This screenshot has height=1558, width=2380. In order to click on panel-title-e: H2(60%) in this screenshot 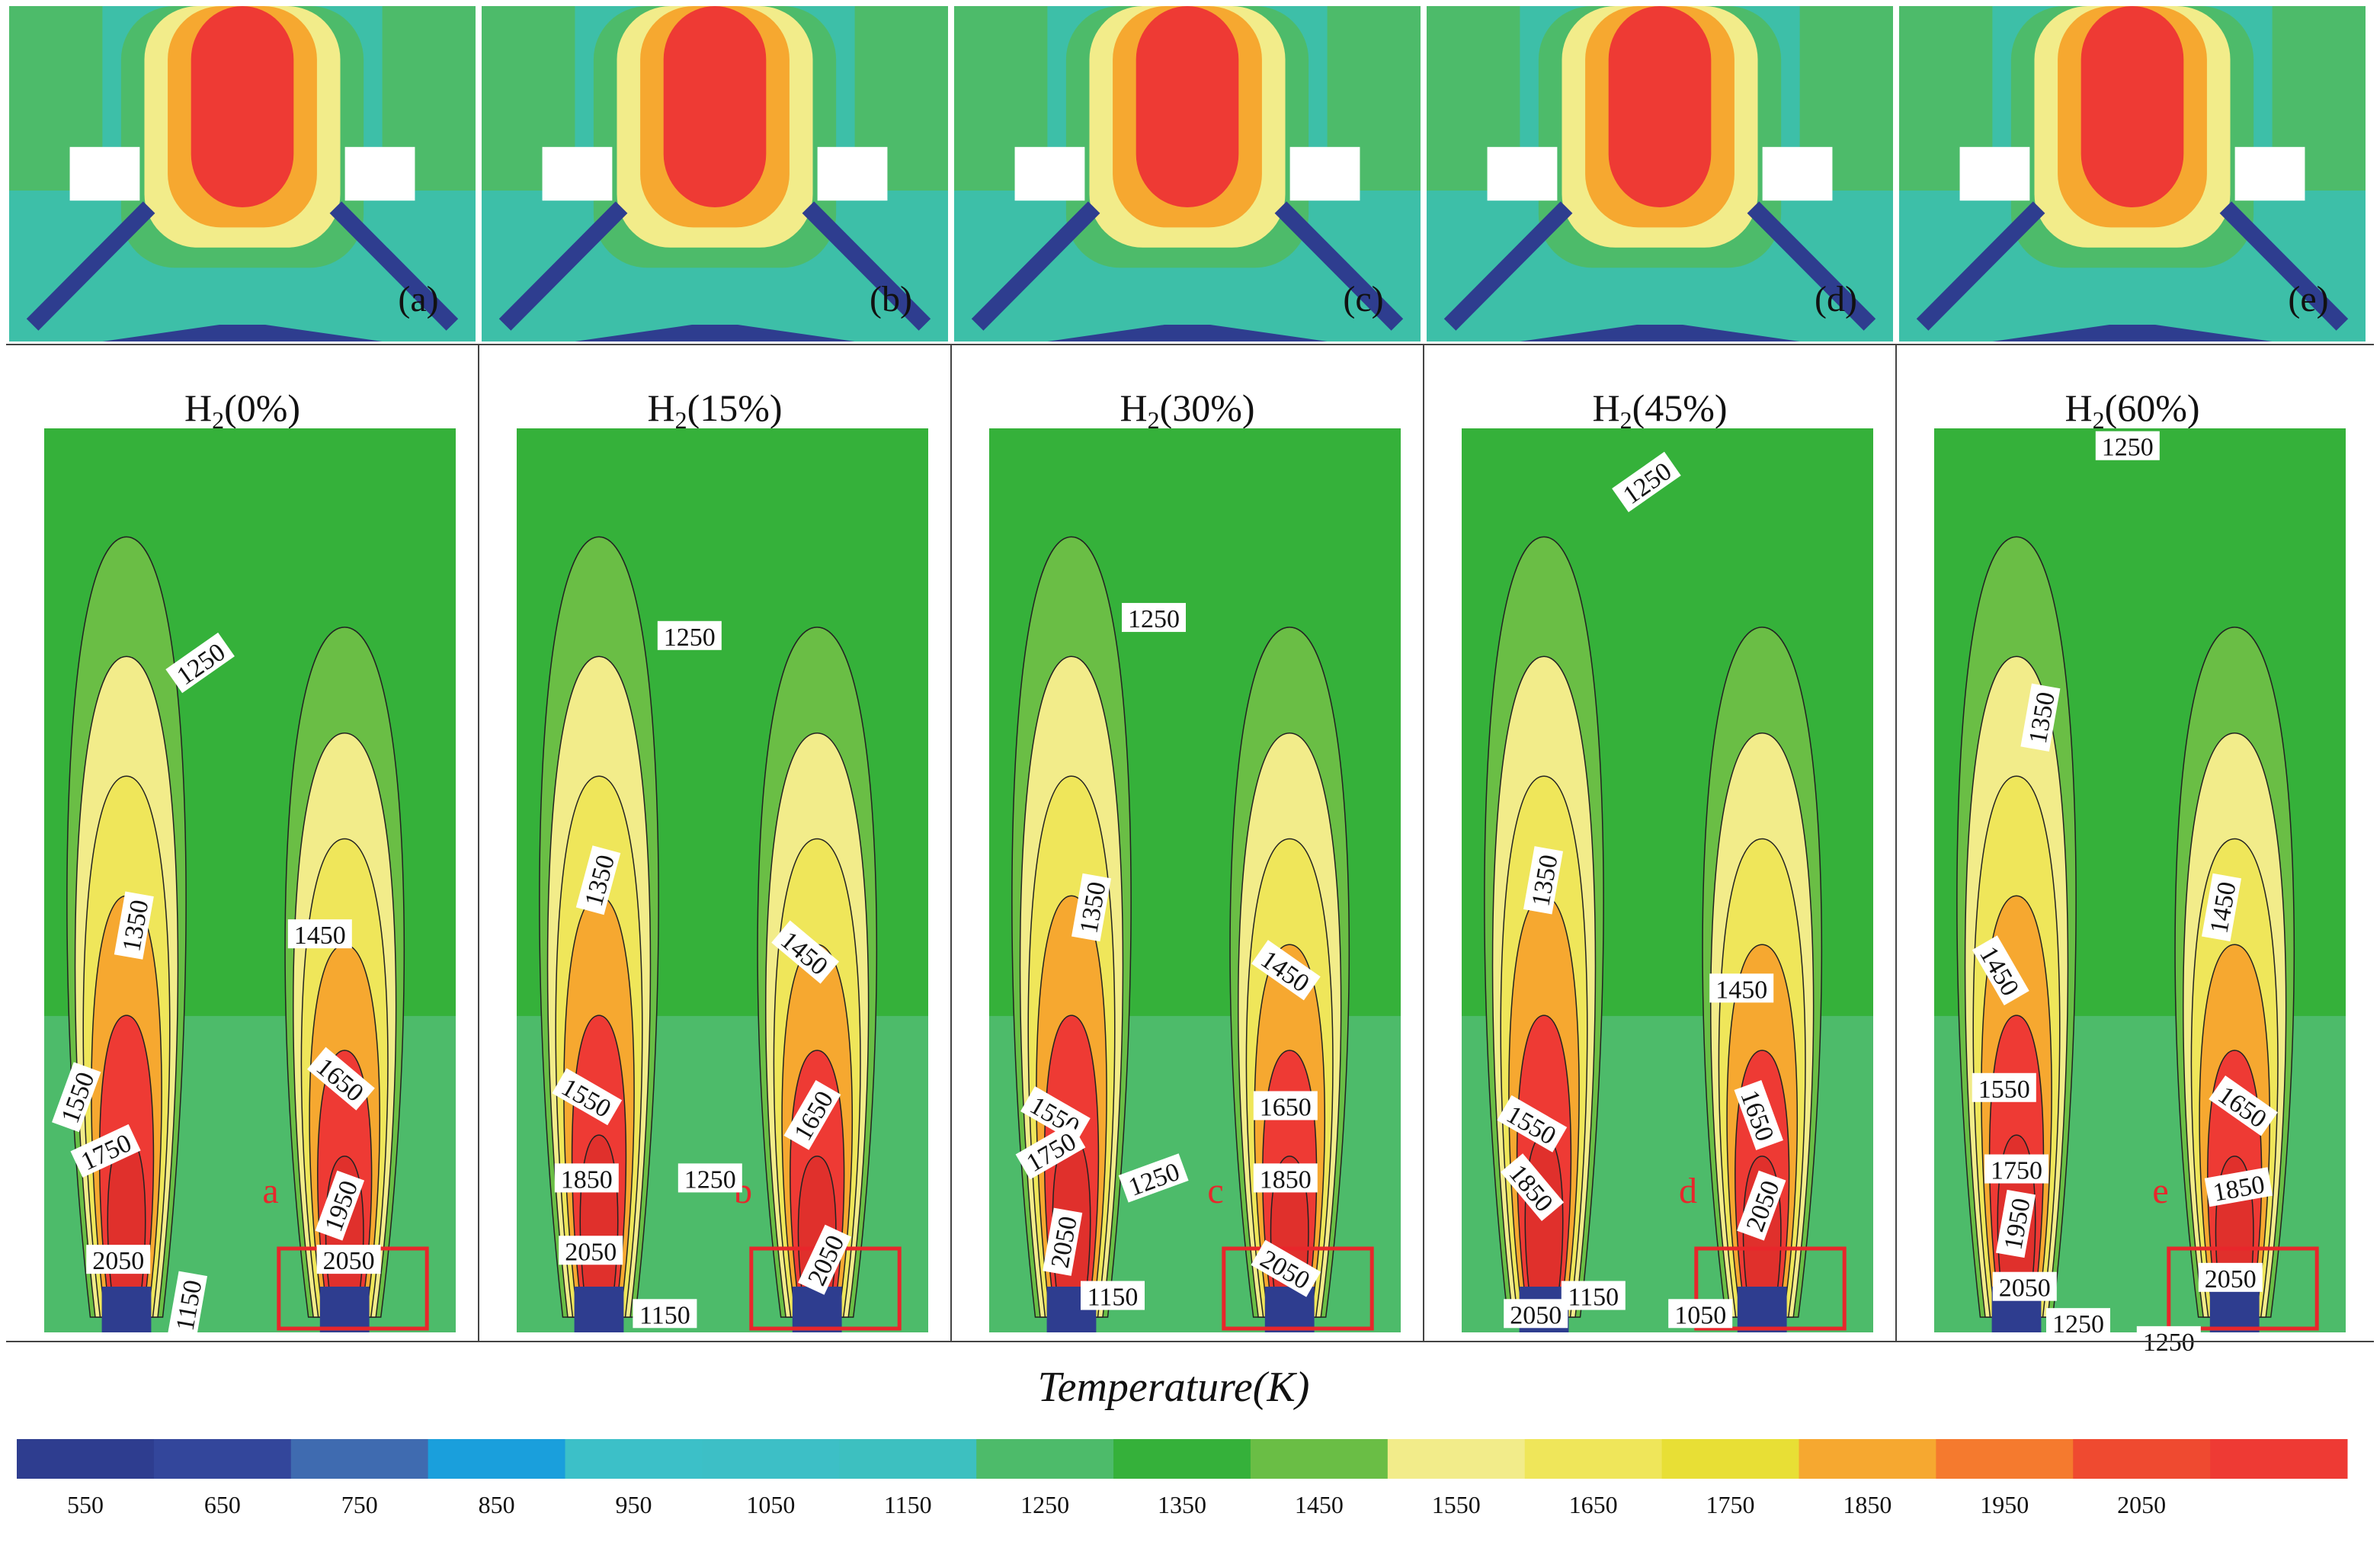, I will do `click(2131, 410)`.